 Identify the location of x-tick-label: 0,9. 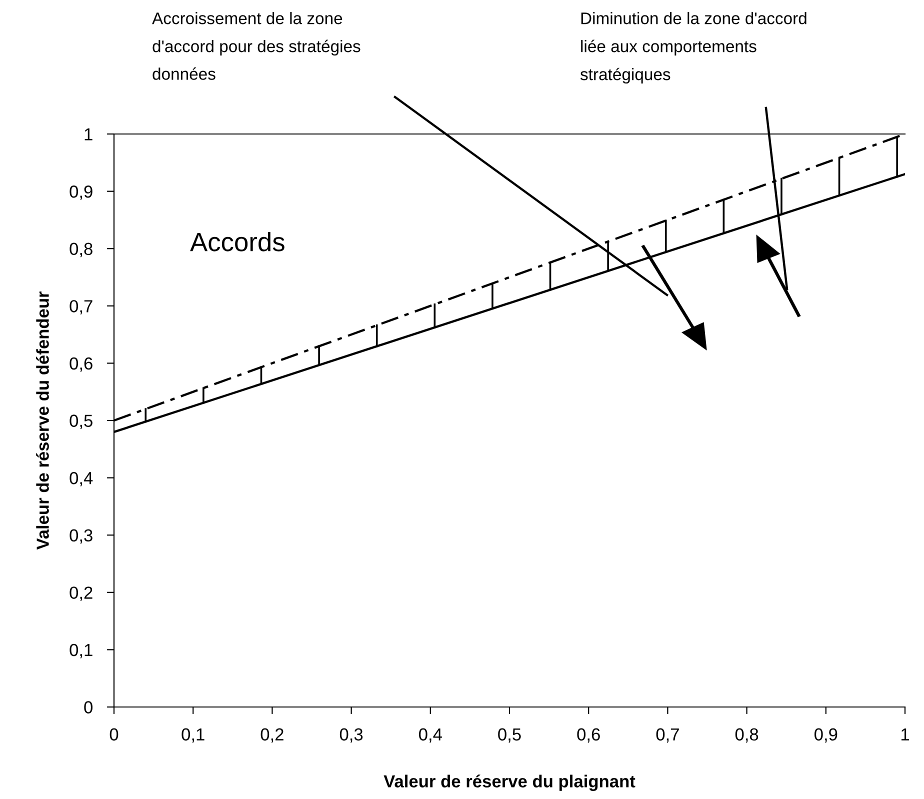
(826, 735).